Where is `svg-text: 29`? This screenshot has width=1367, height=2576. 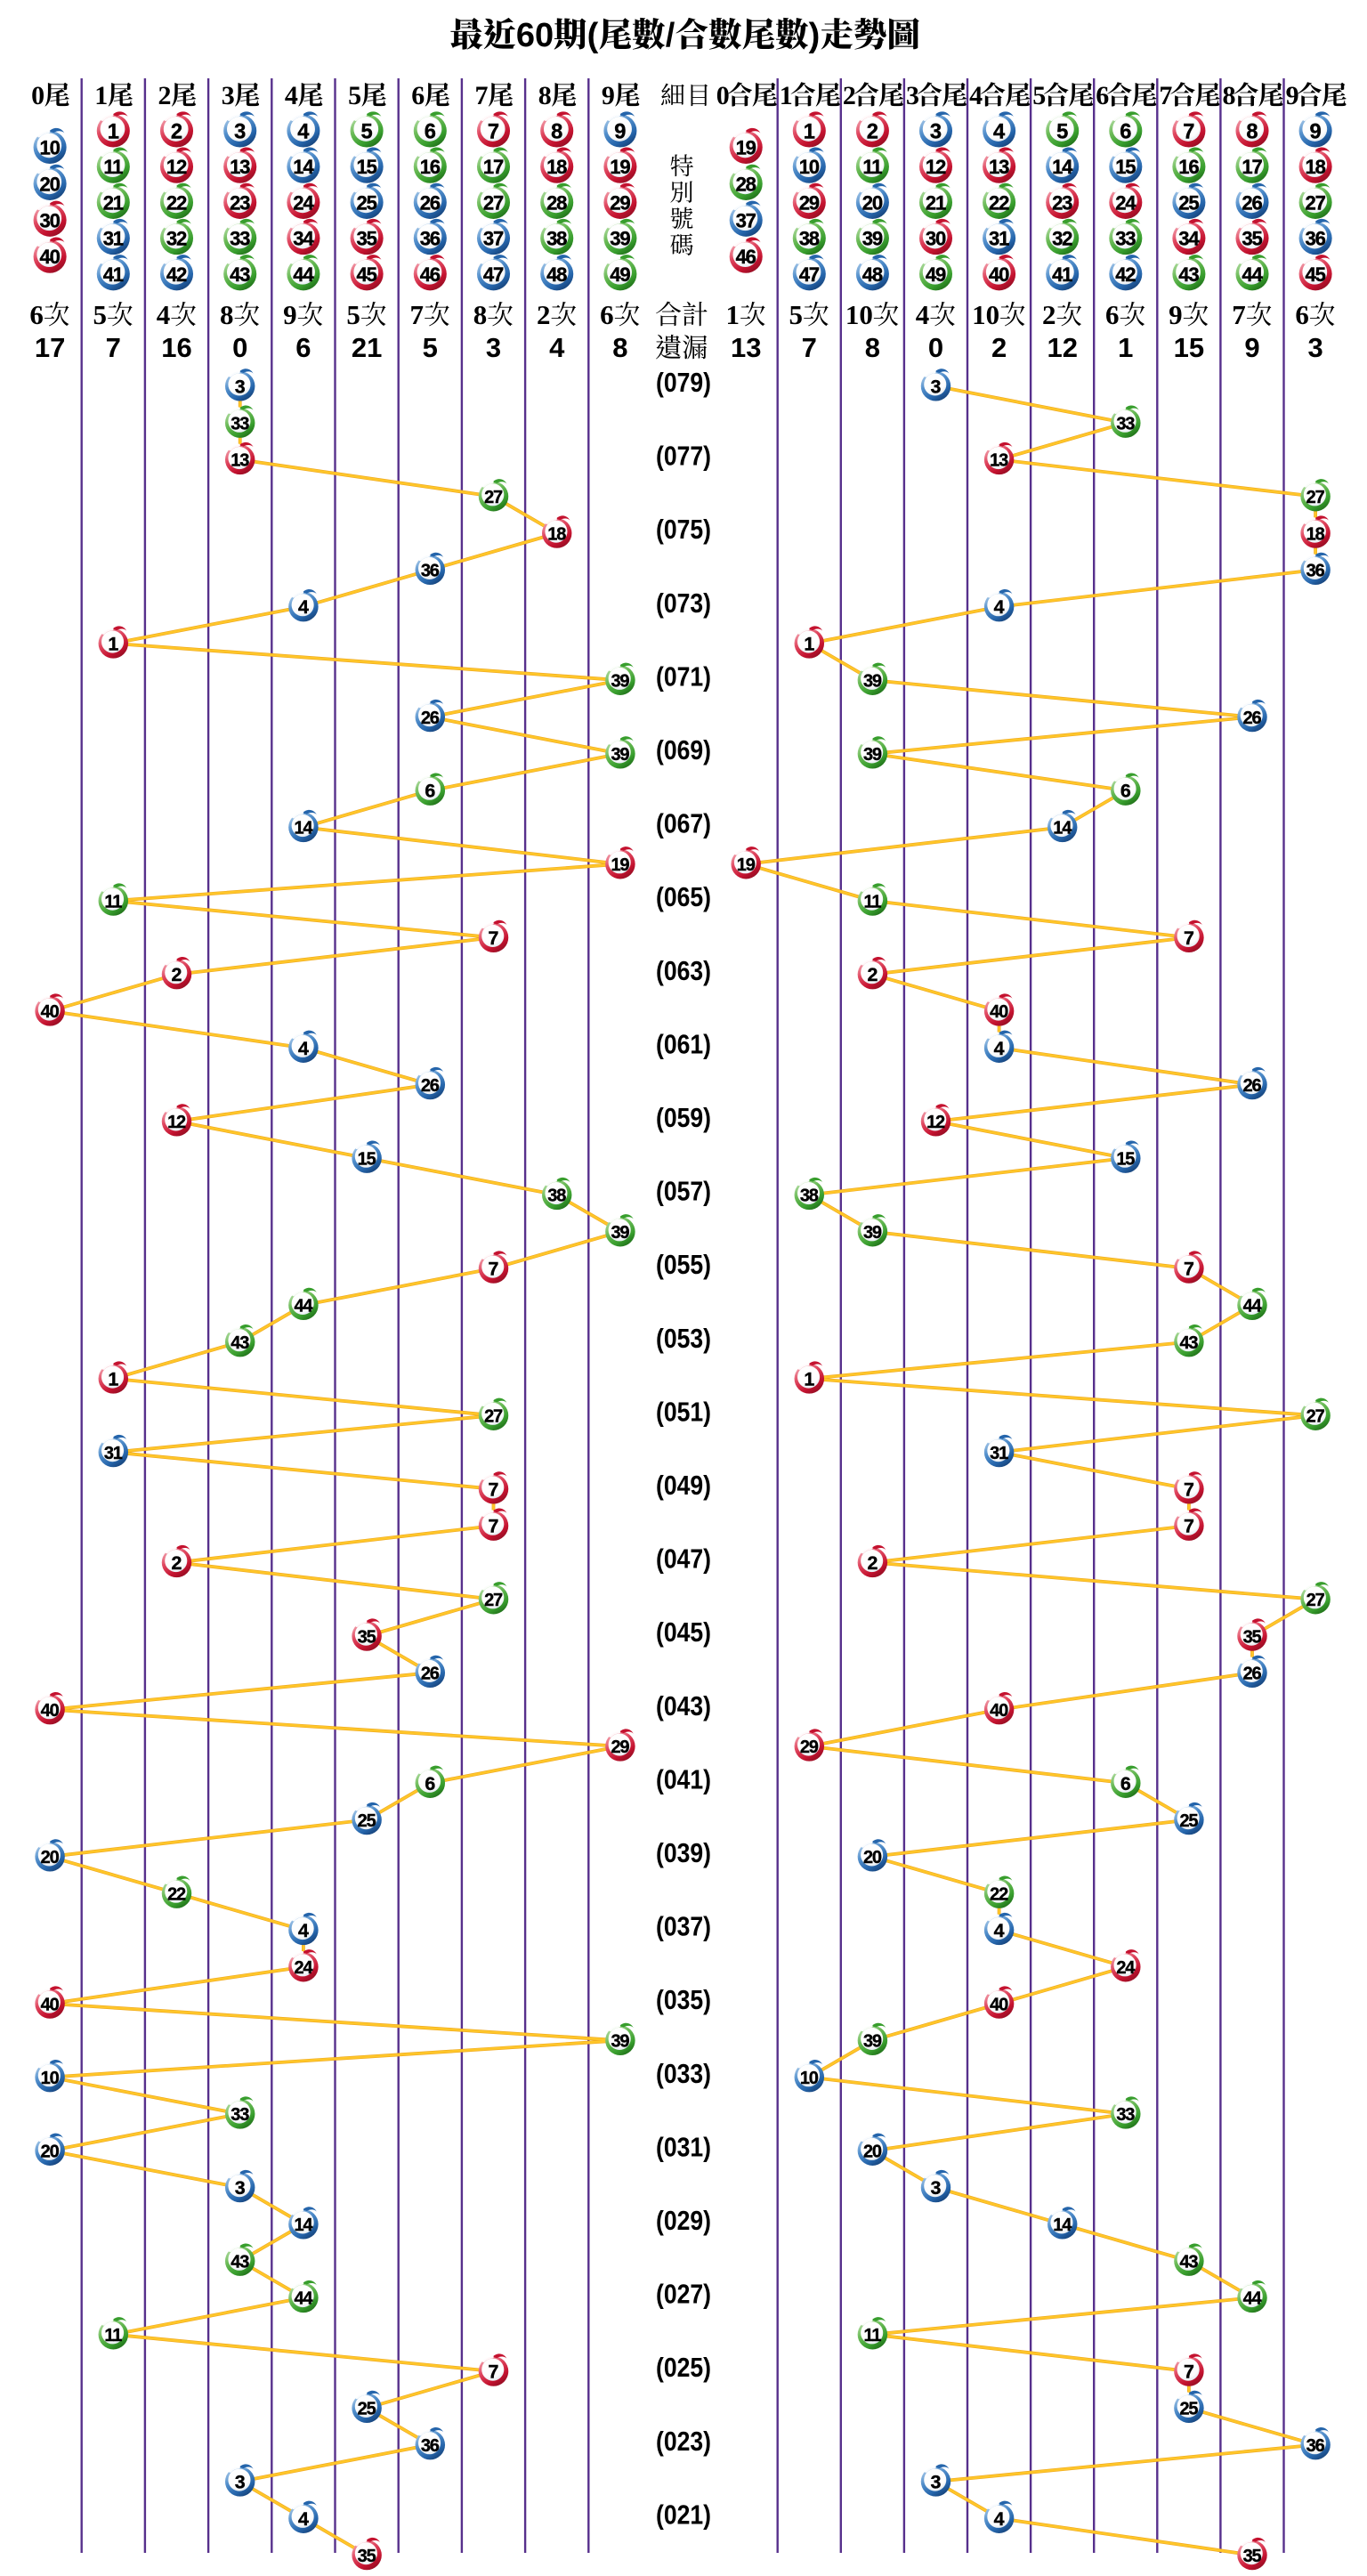
svg-text: 29 is located at coordinates (809, 202).